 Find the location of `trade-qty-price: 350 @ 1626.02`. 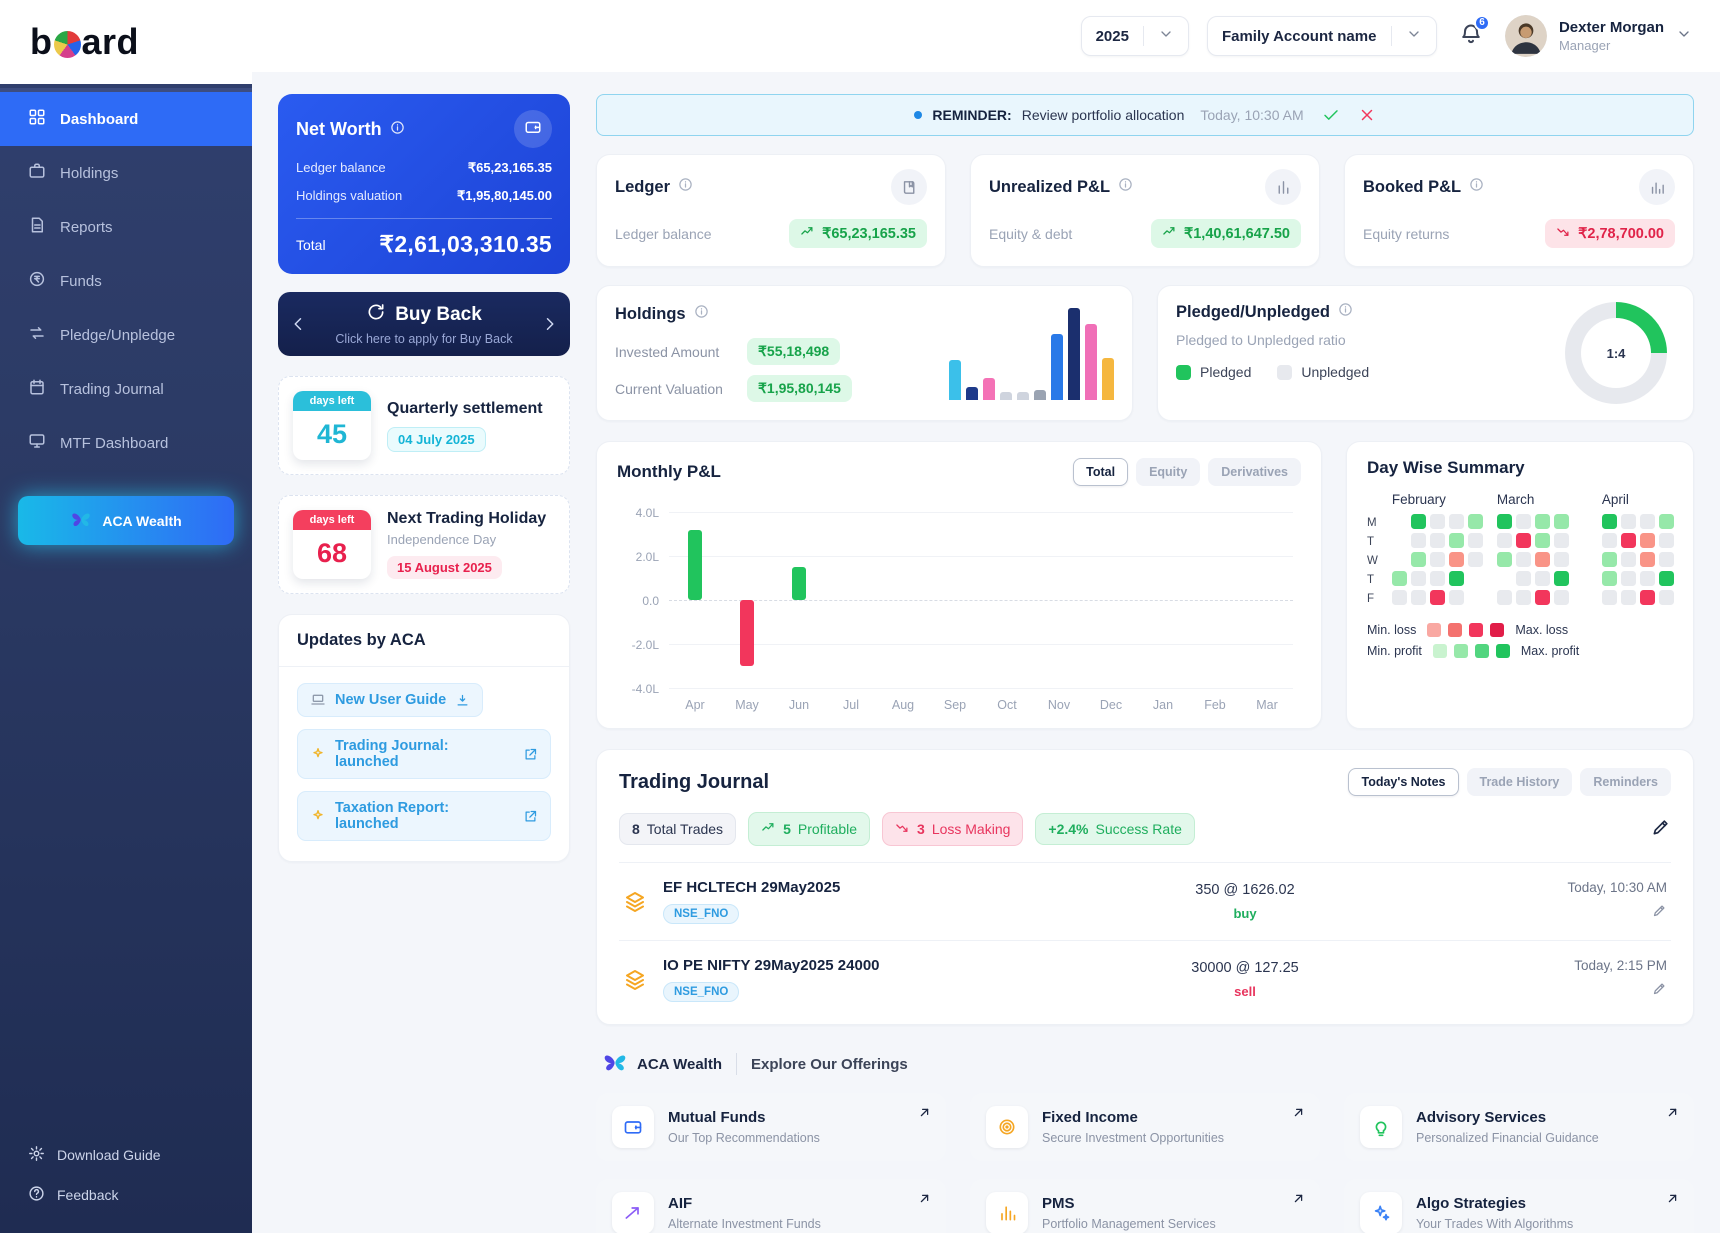

trade-qty-price: 350 @ 1626.02 is located at coordinates (1245, 890).